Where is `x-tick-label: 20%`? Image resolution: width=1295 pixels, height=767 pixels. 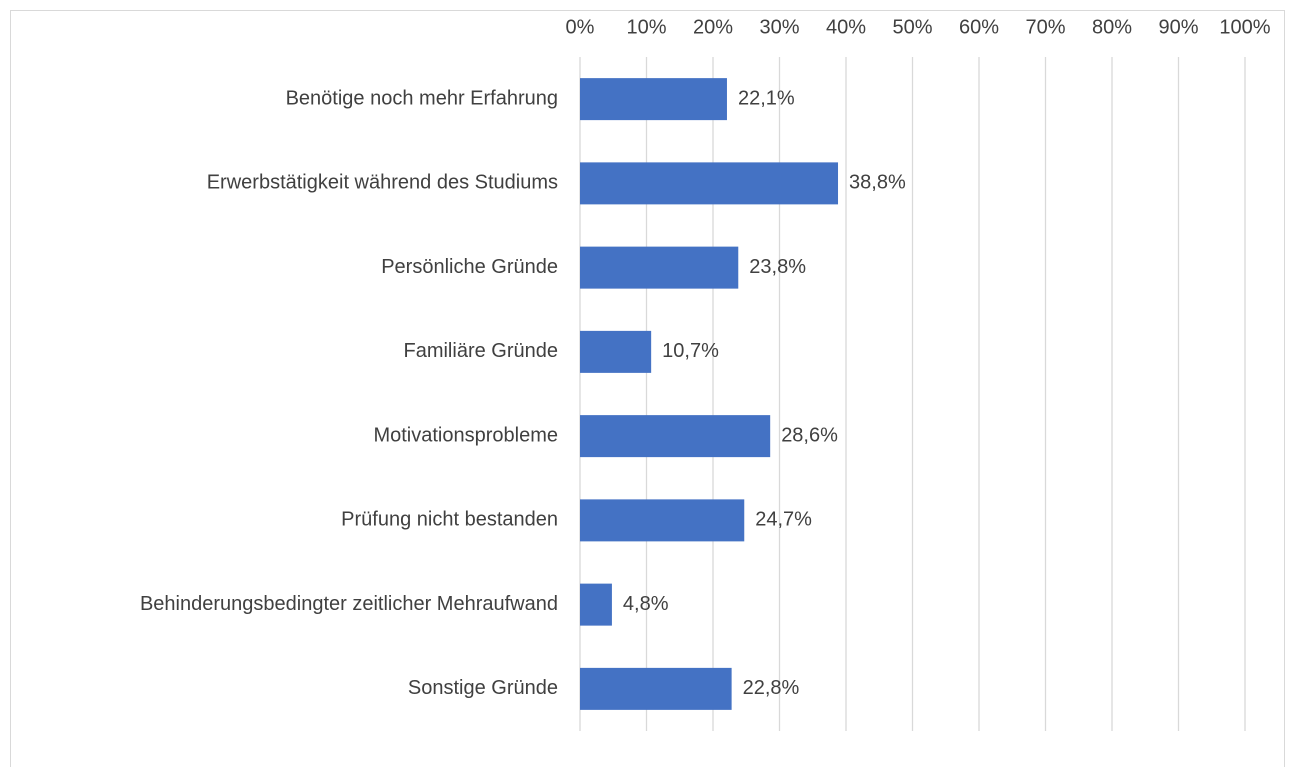
x-tick-label: 20% is located at coordinates (713, 27).